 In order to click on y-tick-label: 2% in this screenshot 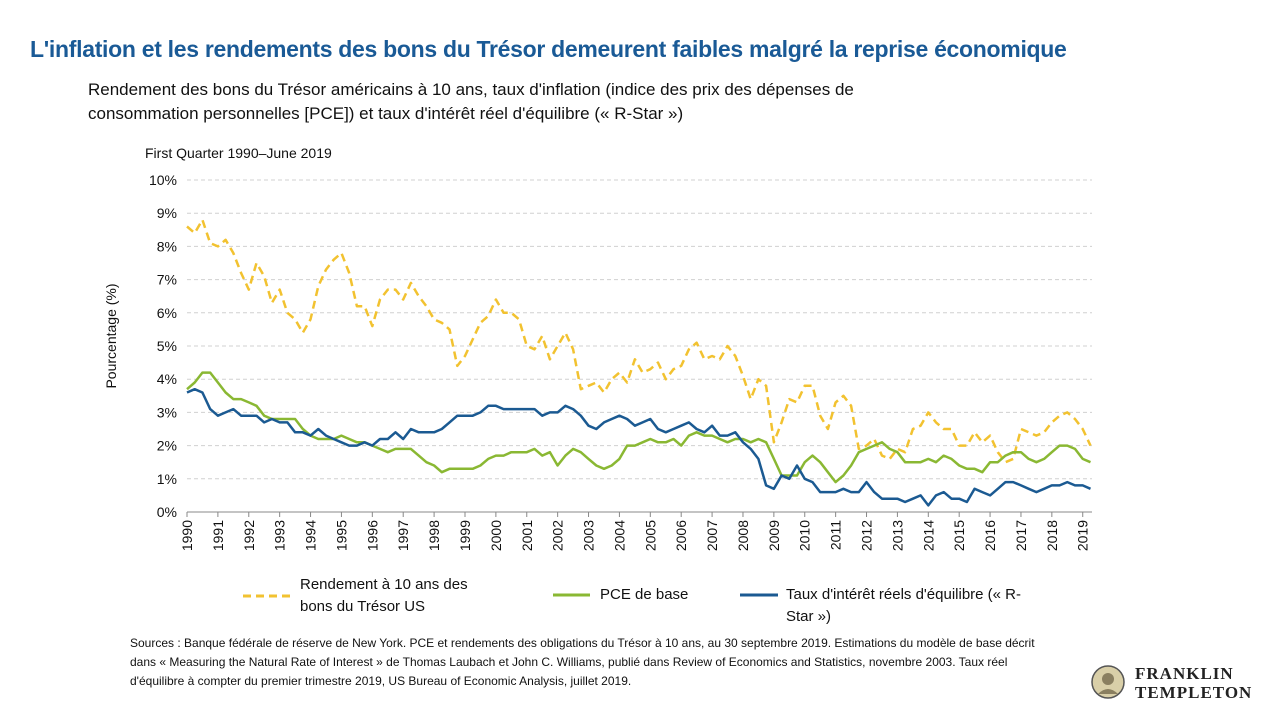, I will do `click(167, 446)`.